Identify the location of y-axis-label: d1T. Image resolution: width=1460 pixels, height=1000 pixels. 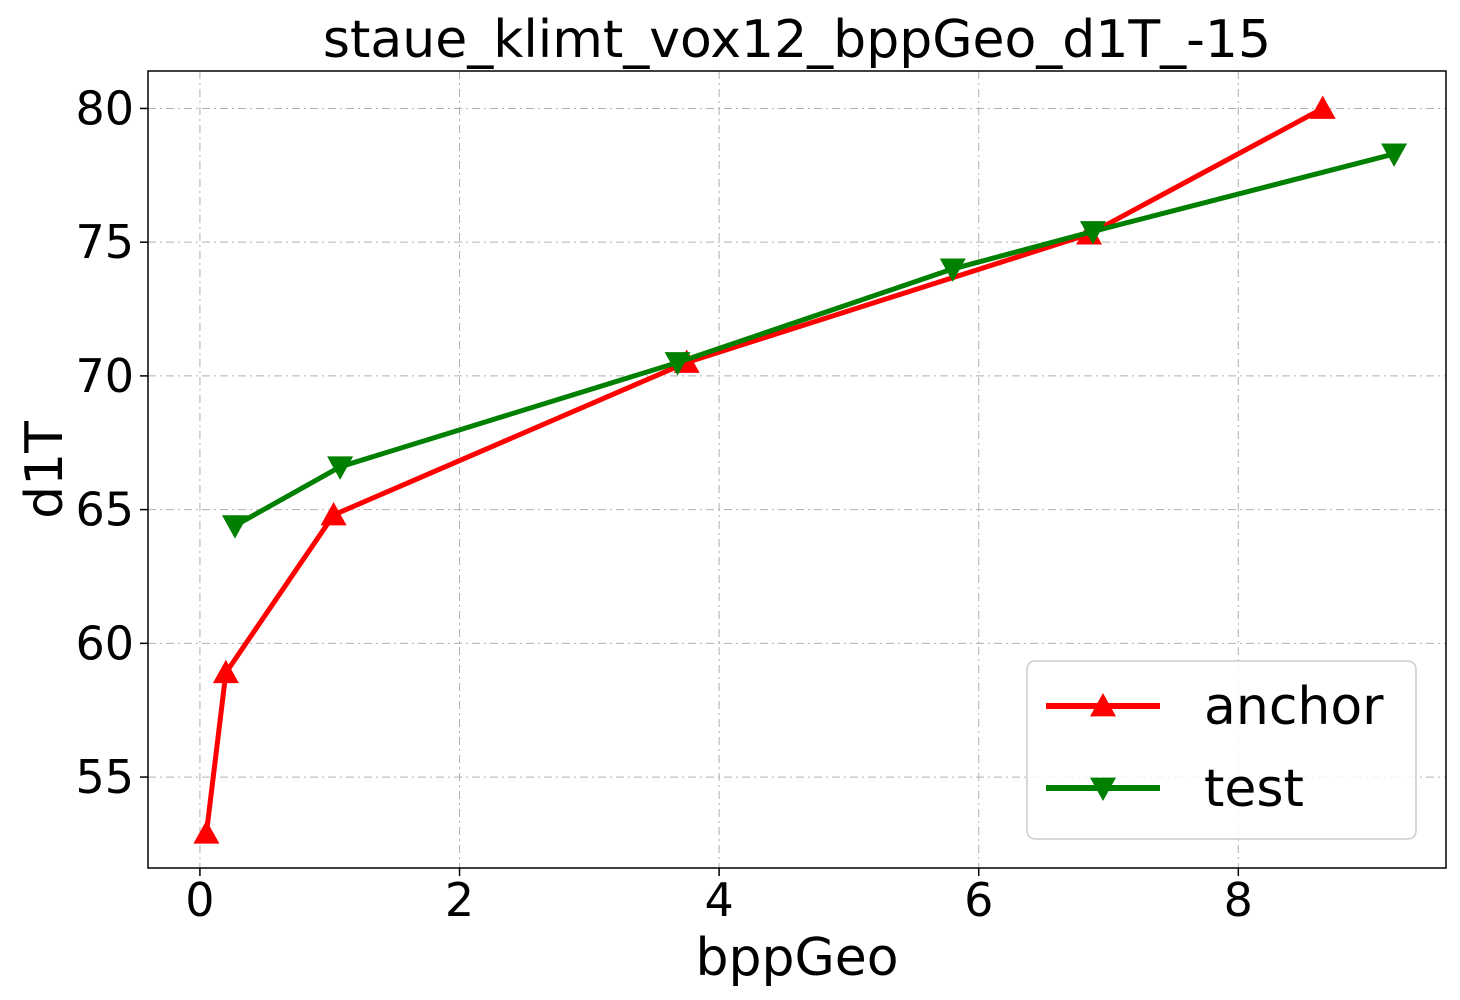
(45, 470).